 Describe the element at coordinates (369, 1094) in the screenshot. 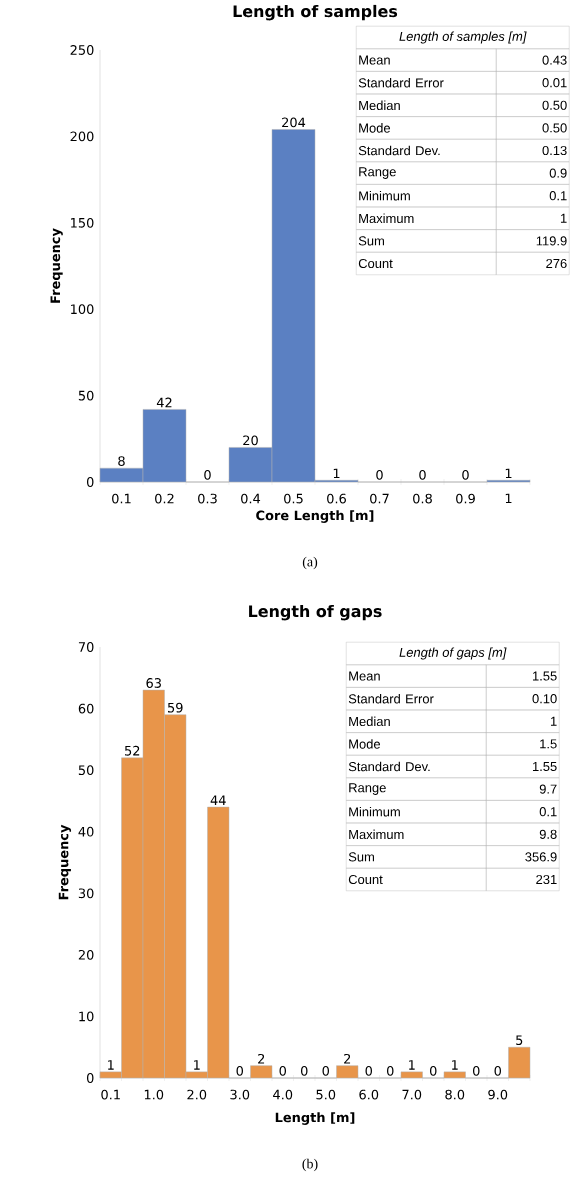

I see `x-tick-label: 6.0` at that location.